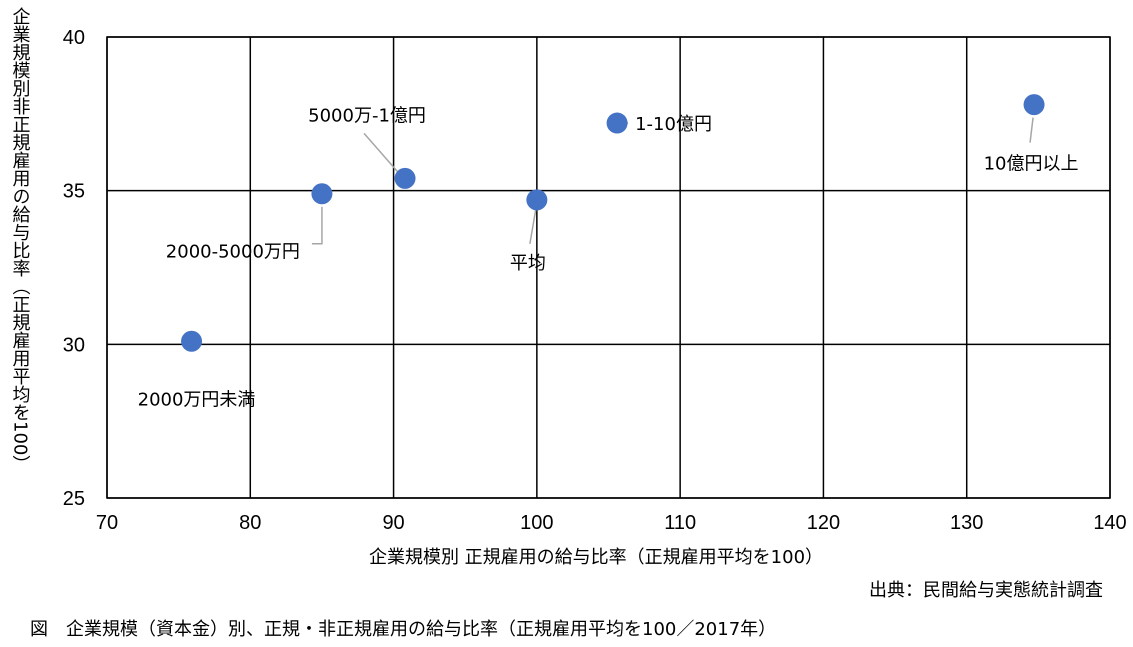 This screenshot has height=647, width=1133. I want to click on x-tick-labels: 70 80 90 100 110 120 130 140, so click(611, 523).